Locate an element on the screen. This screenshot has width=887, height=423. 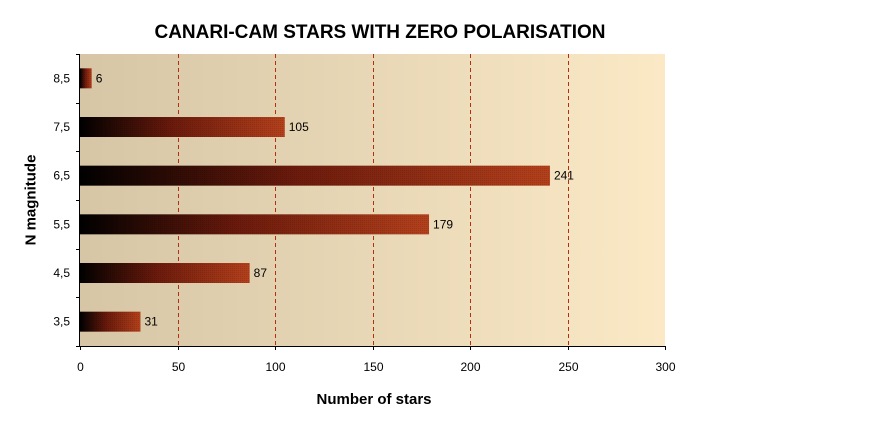
data-label: 179 is located at coordinates (443, 224).